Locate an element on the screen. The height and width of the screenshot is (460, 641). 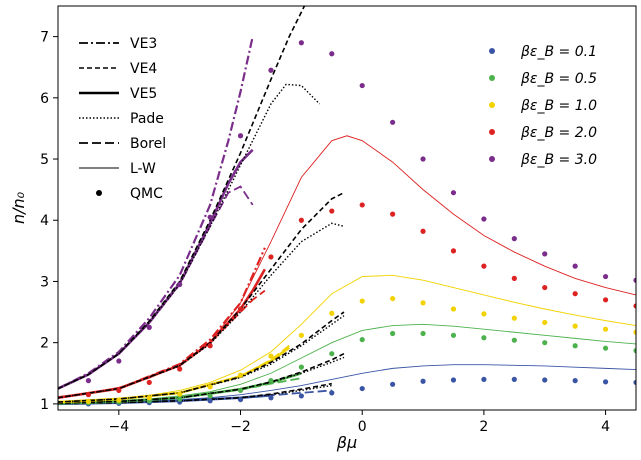
method-legend-label: L-W is located at coordinates (143, 169).